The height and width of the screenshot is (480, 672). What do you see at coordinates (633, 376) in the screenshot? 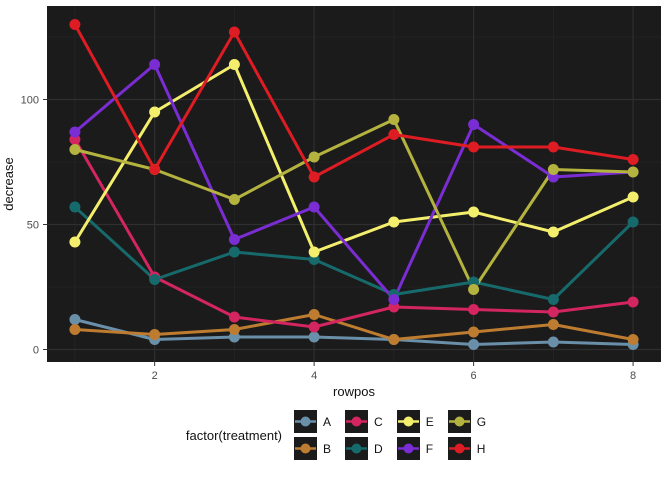
I see `x-tick-label: 8` at bounding box center [633, 376].